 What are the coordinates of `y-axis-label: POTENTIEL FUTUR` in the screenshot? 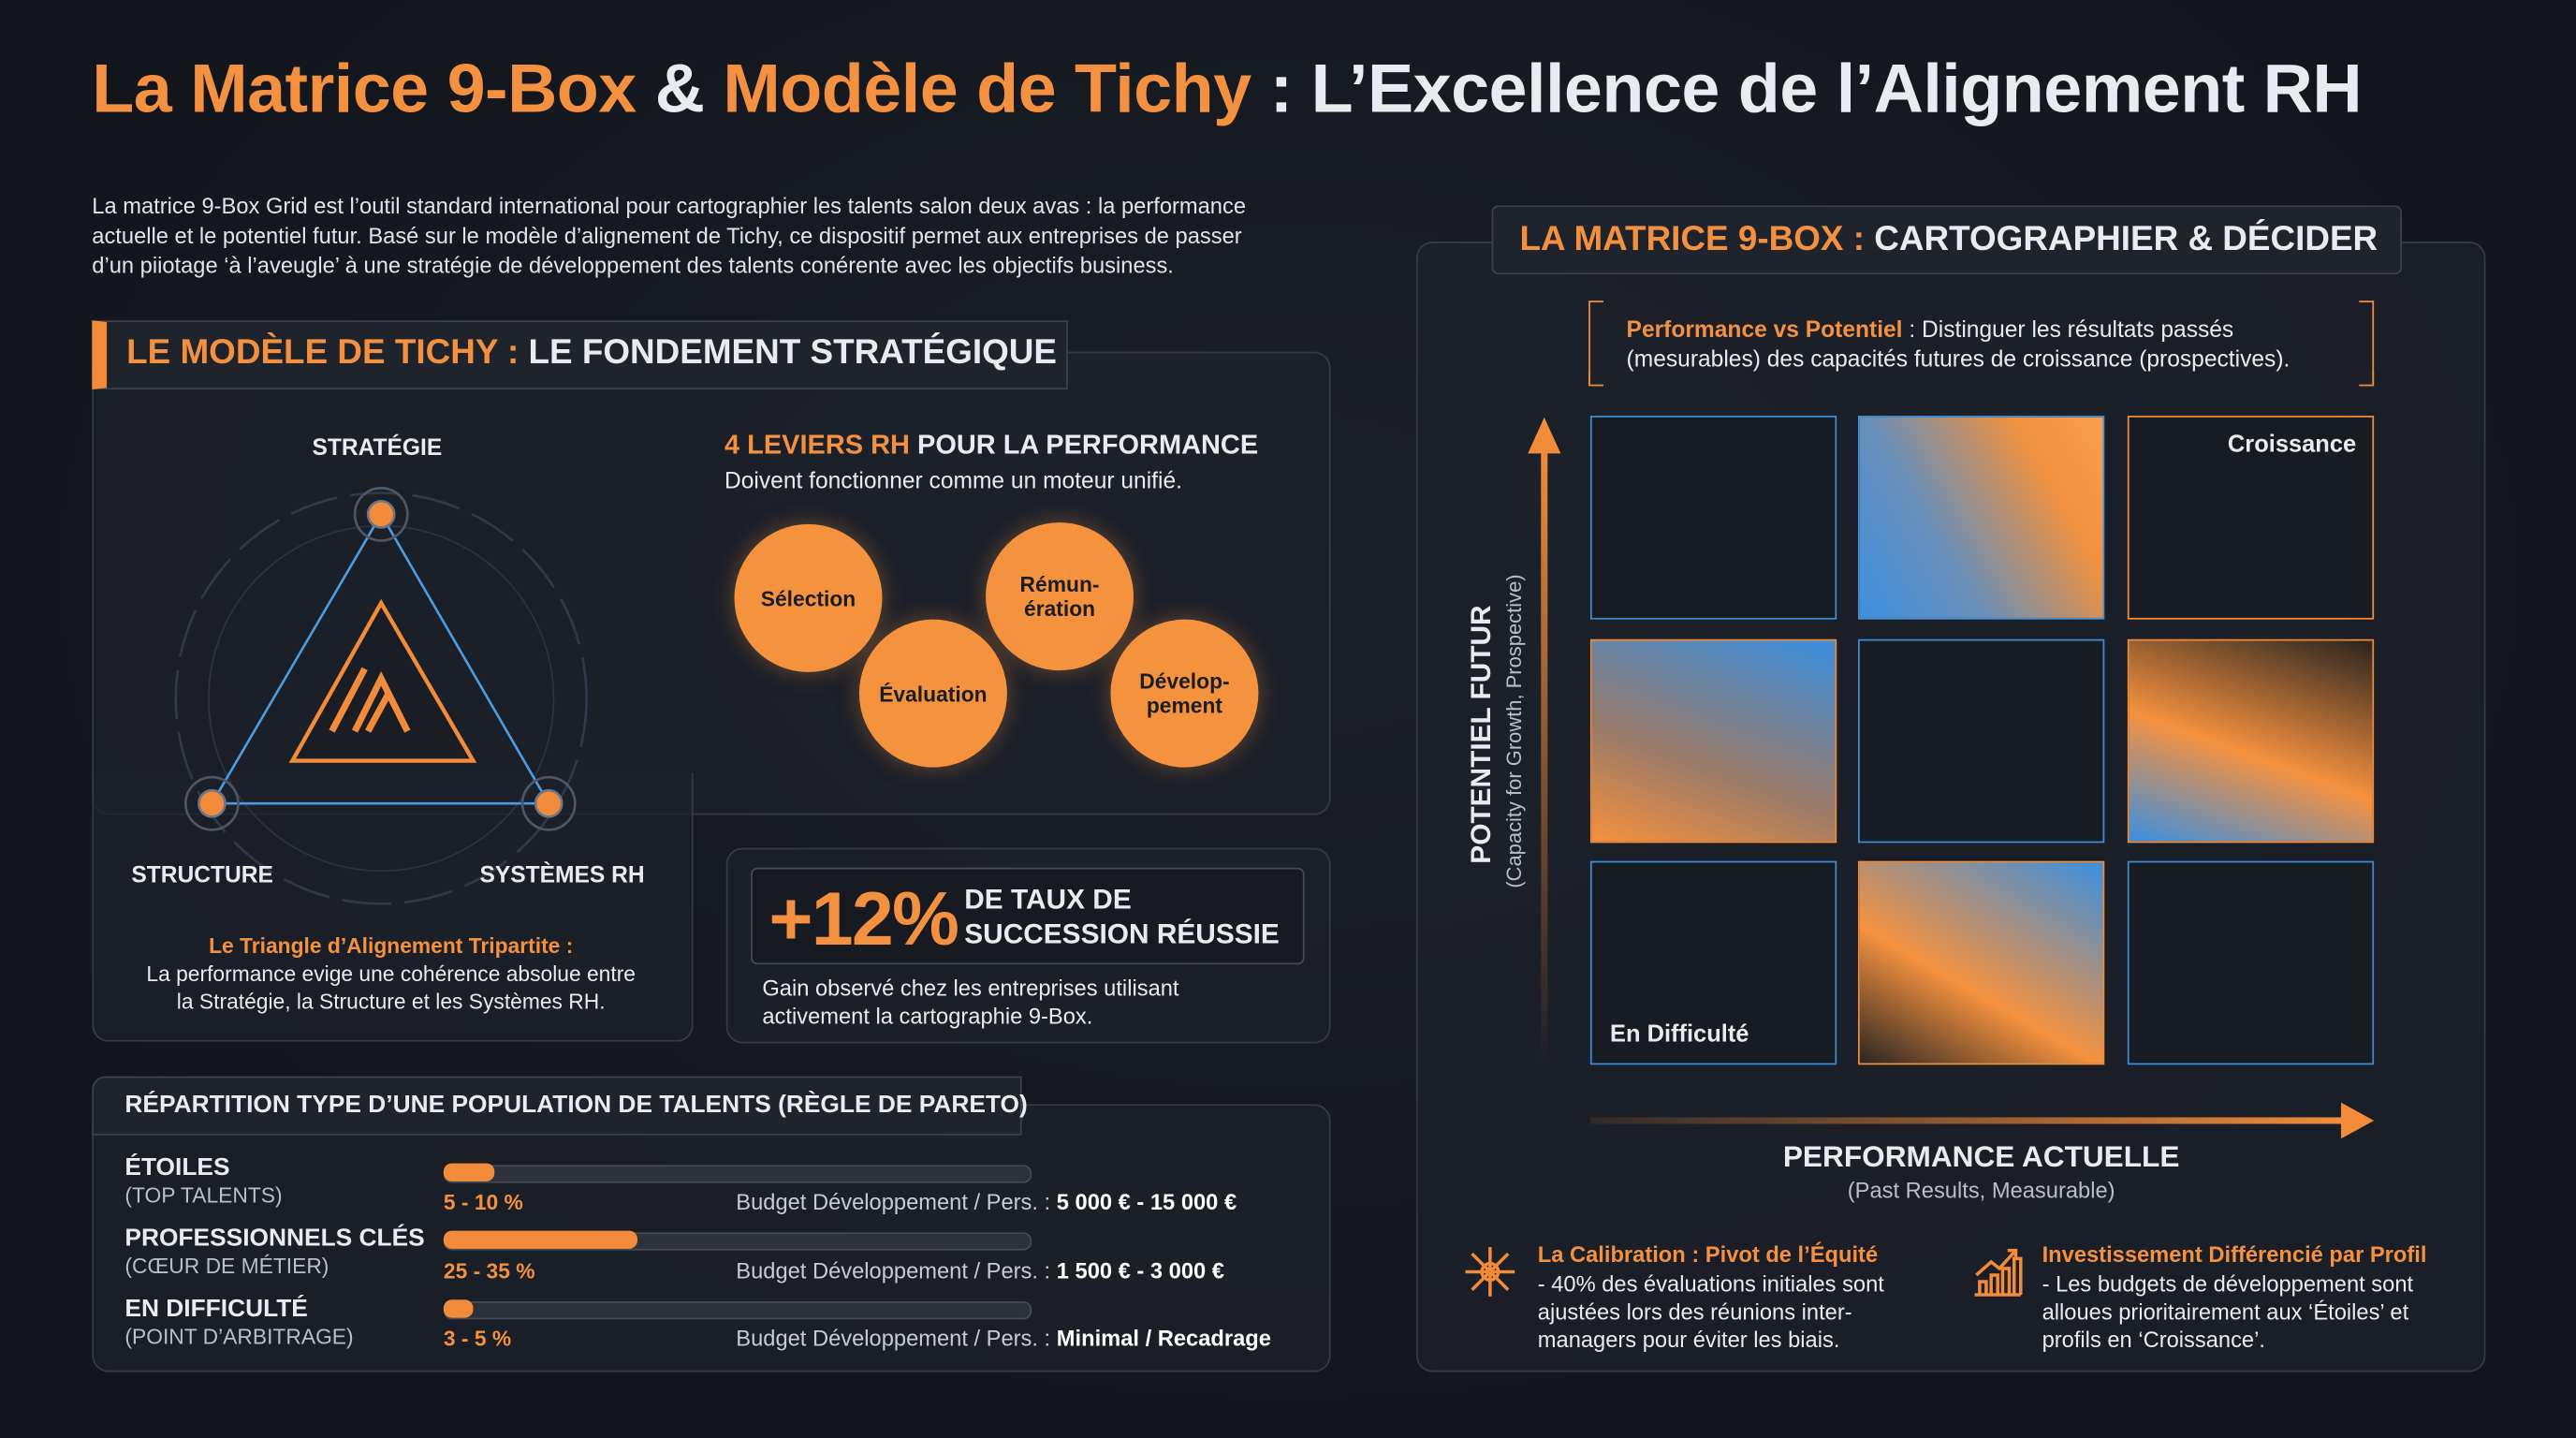 It's located at (1481, 734).